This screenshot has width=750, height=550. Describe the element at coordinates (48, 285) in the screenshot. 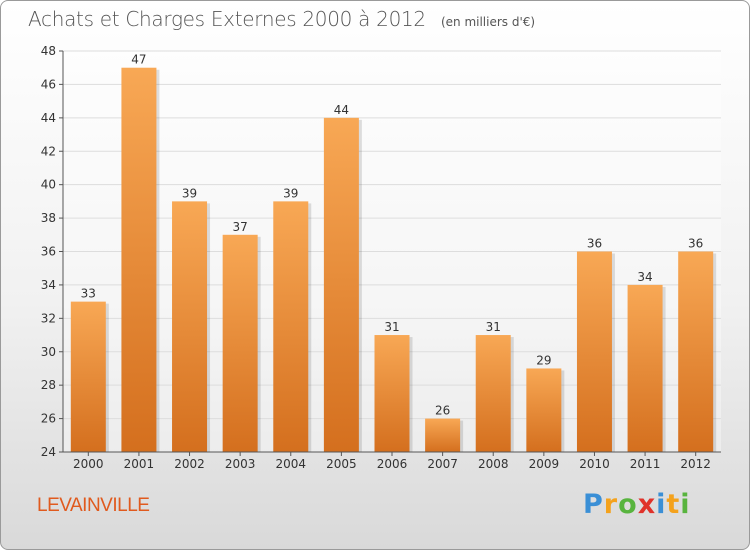

I see `y-tick-label: 34` at that location.